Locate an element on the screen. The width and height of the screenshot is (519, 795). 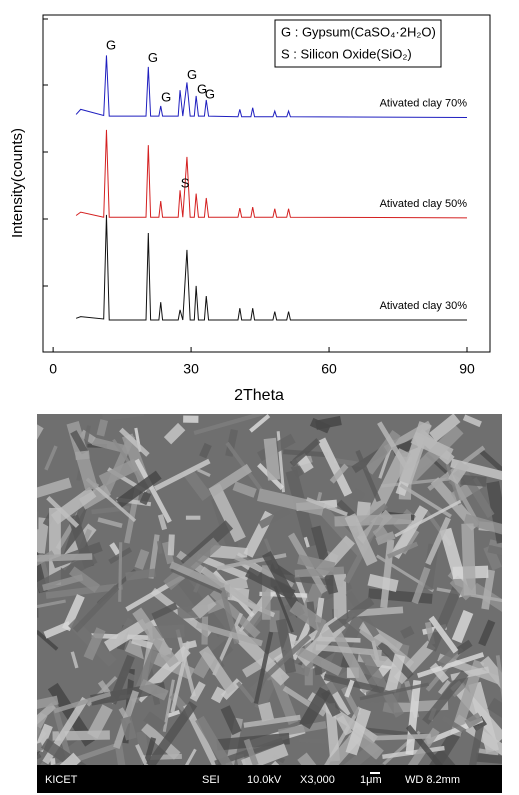
x-tick-label: 90 is located at coordinates (467, 369).